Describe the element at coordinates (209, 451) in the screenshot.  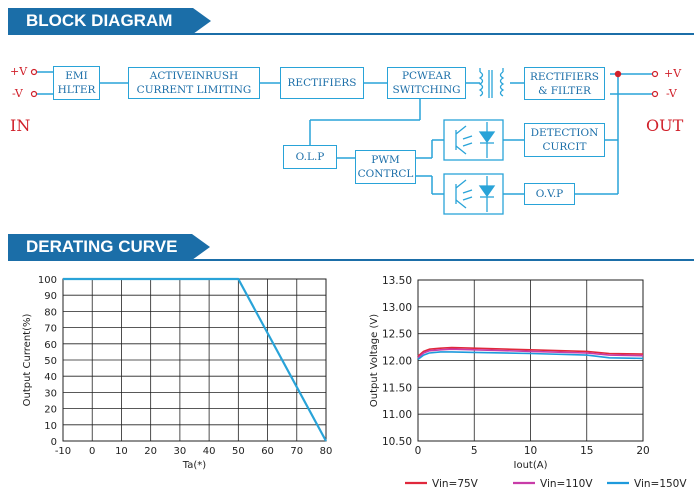
I see `x-tick-label: 40` at that location.